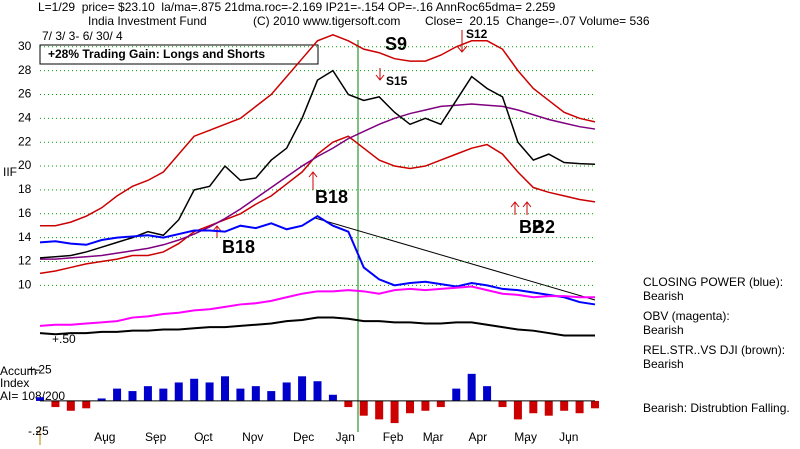 The width and height of the screenshot is (800, 449). What do you see at coordinates (40, 369) in the screenshot?
I see `y-tick-label: +.25` at bounding box center [40, 369].